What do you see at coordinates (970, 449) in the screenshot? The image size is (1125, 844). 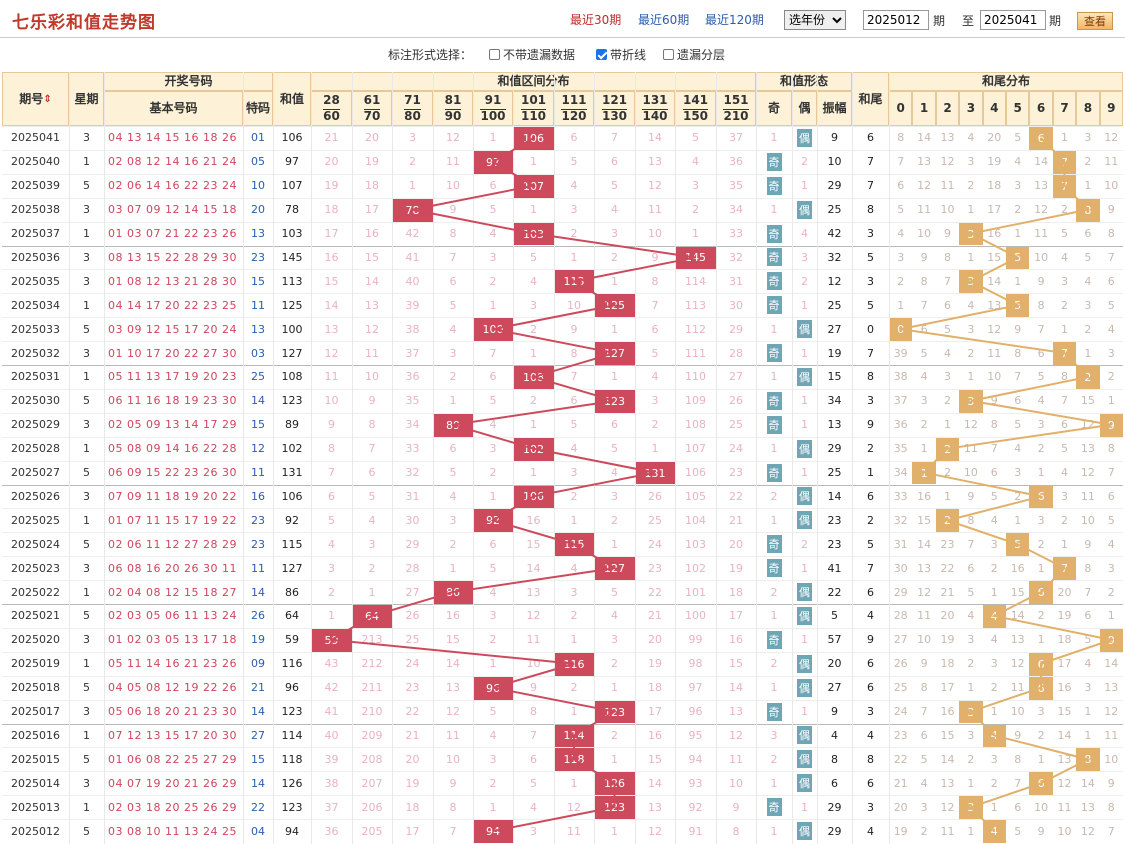 I see `tail-missing-cell: 11` at bounding box center [970, 449].